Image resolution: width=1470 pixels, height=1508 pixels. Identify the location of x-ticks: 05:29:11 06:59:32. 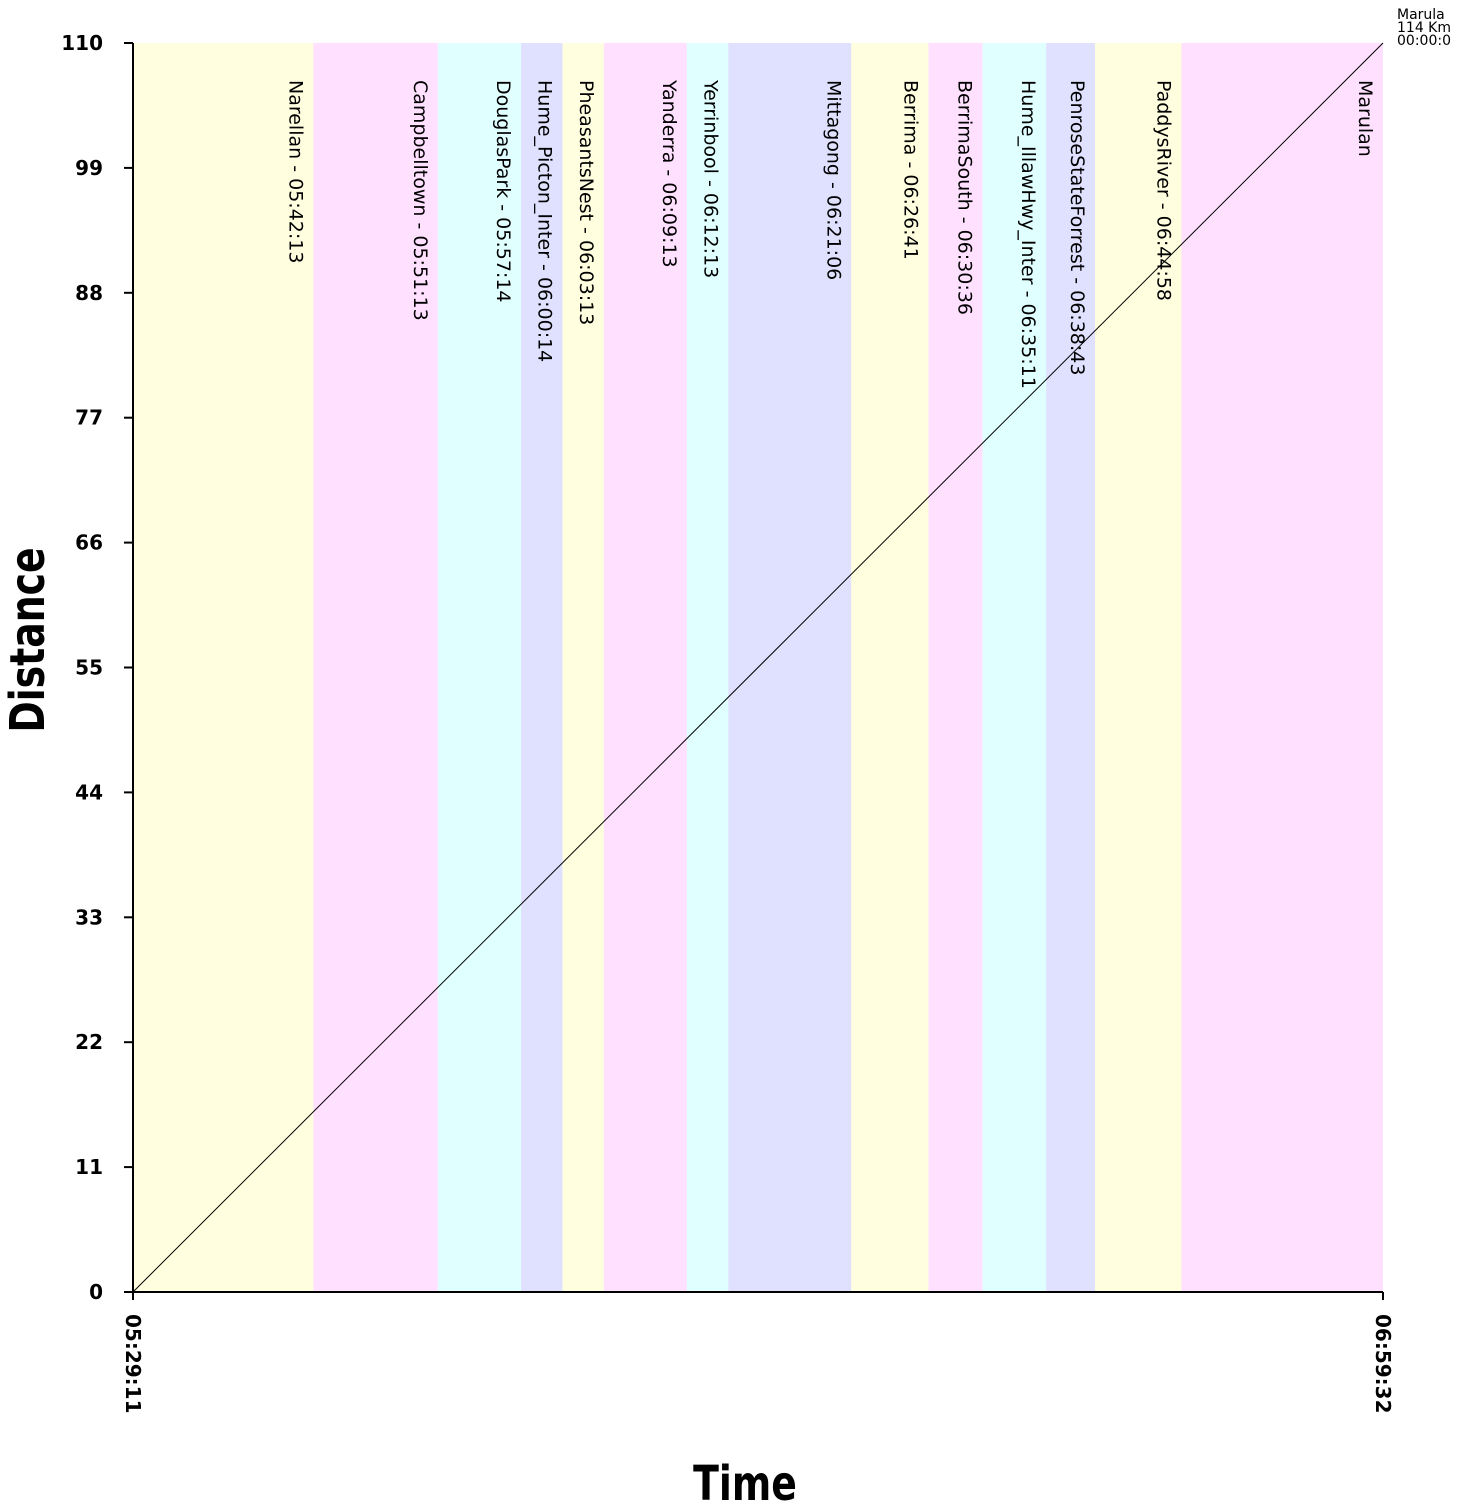
(758, 1353).